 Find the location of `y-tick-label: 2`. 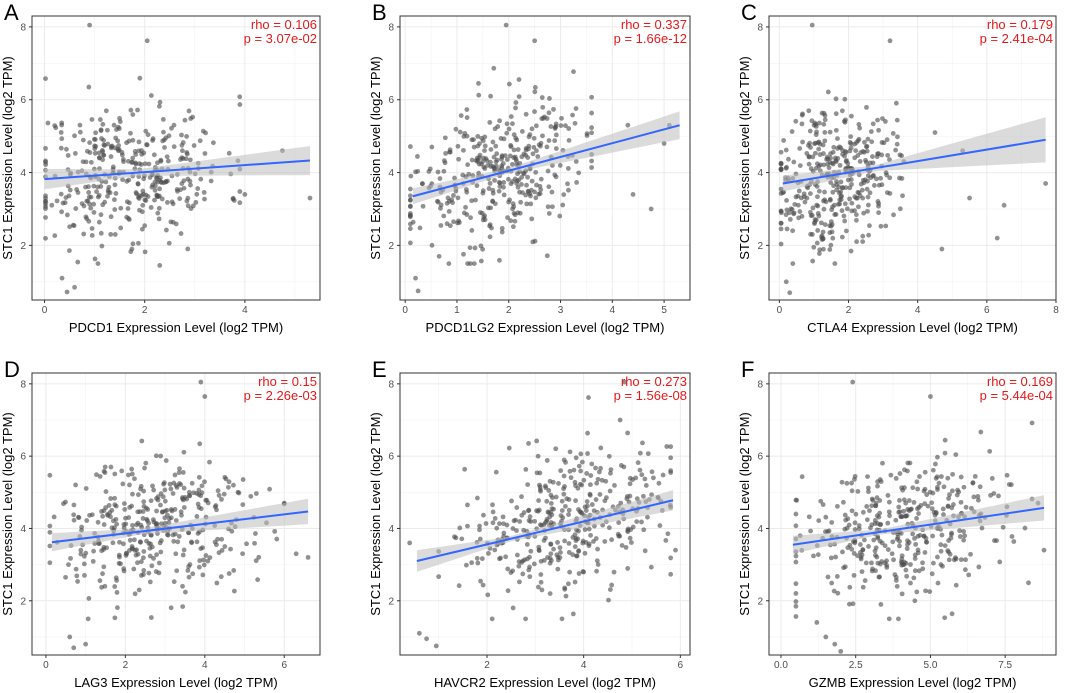

y-tick-label: 2 is located at coordinates (391, 601).